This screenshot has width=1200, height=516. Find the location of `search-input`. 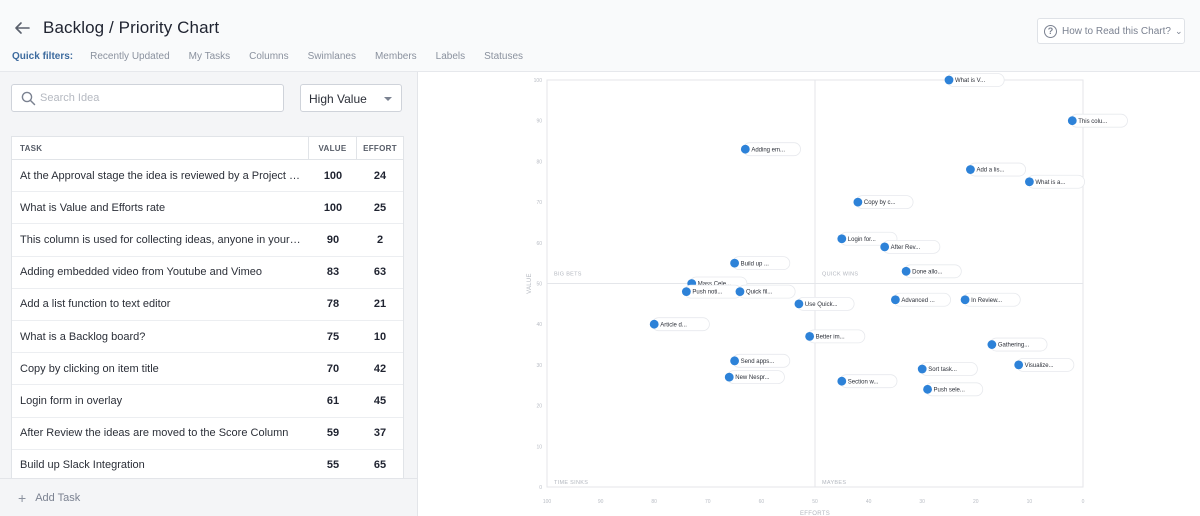

search-input is located at coordinates (160, 98).